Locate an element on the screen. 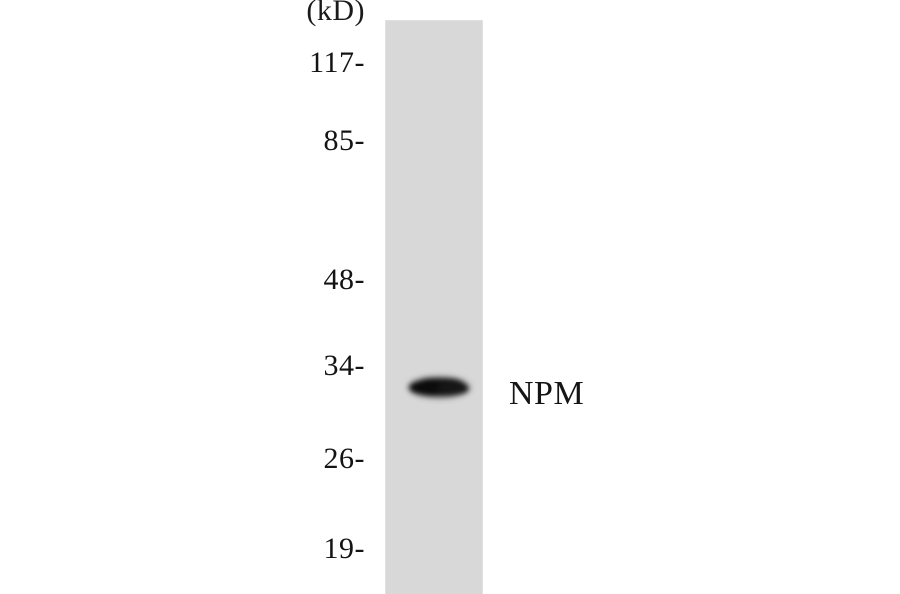  kilodalton-unit-label: (kD) is located at coordinates (335, 13).